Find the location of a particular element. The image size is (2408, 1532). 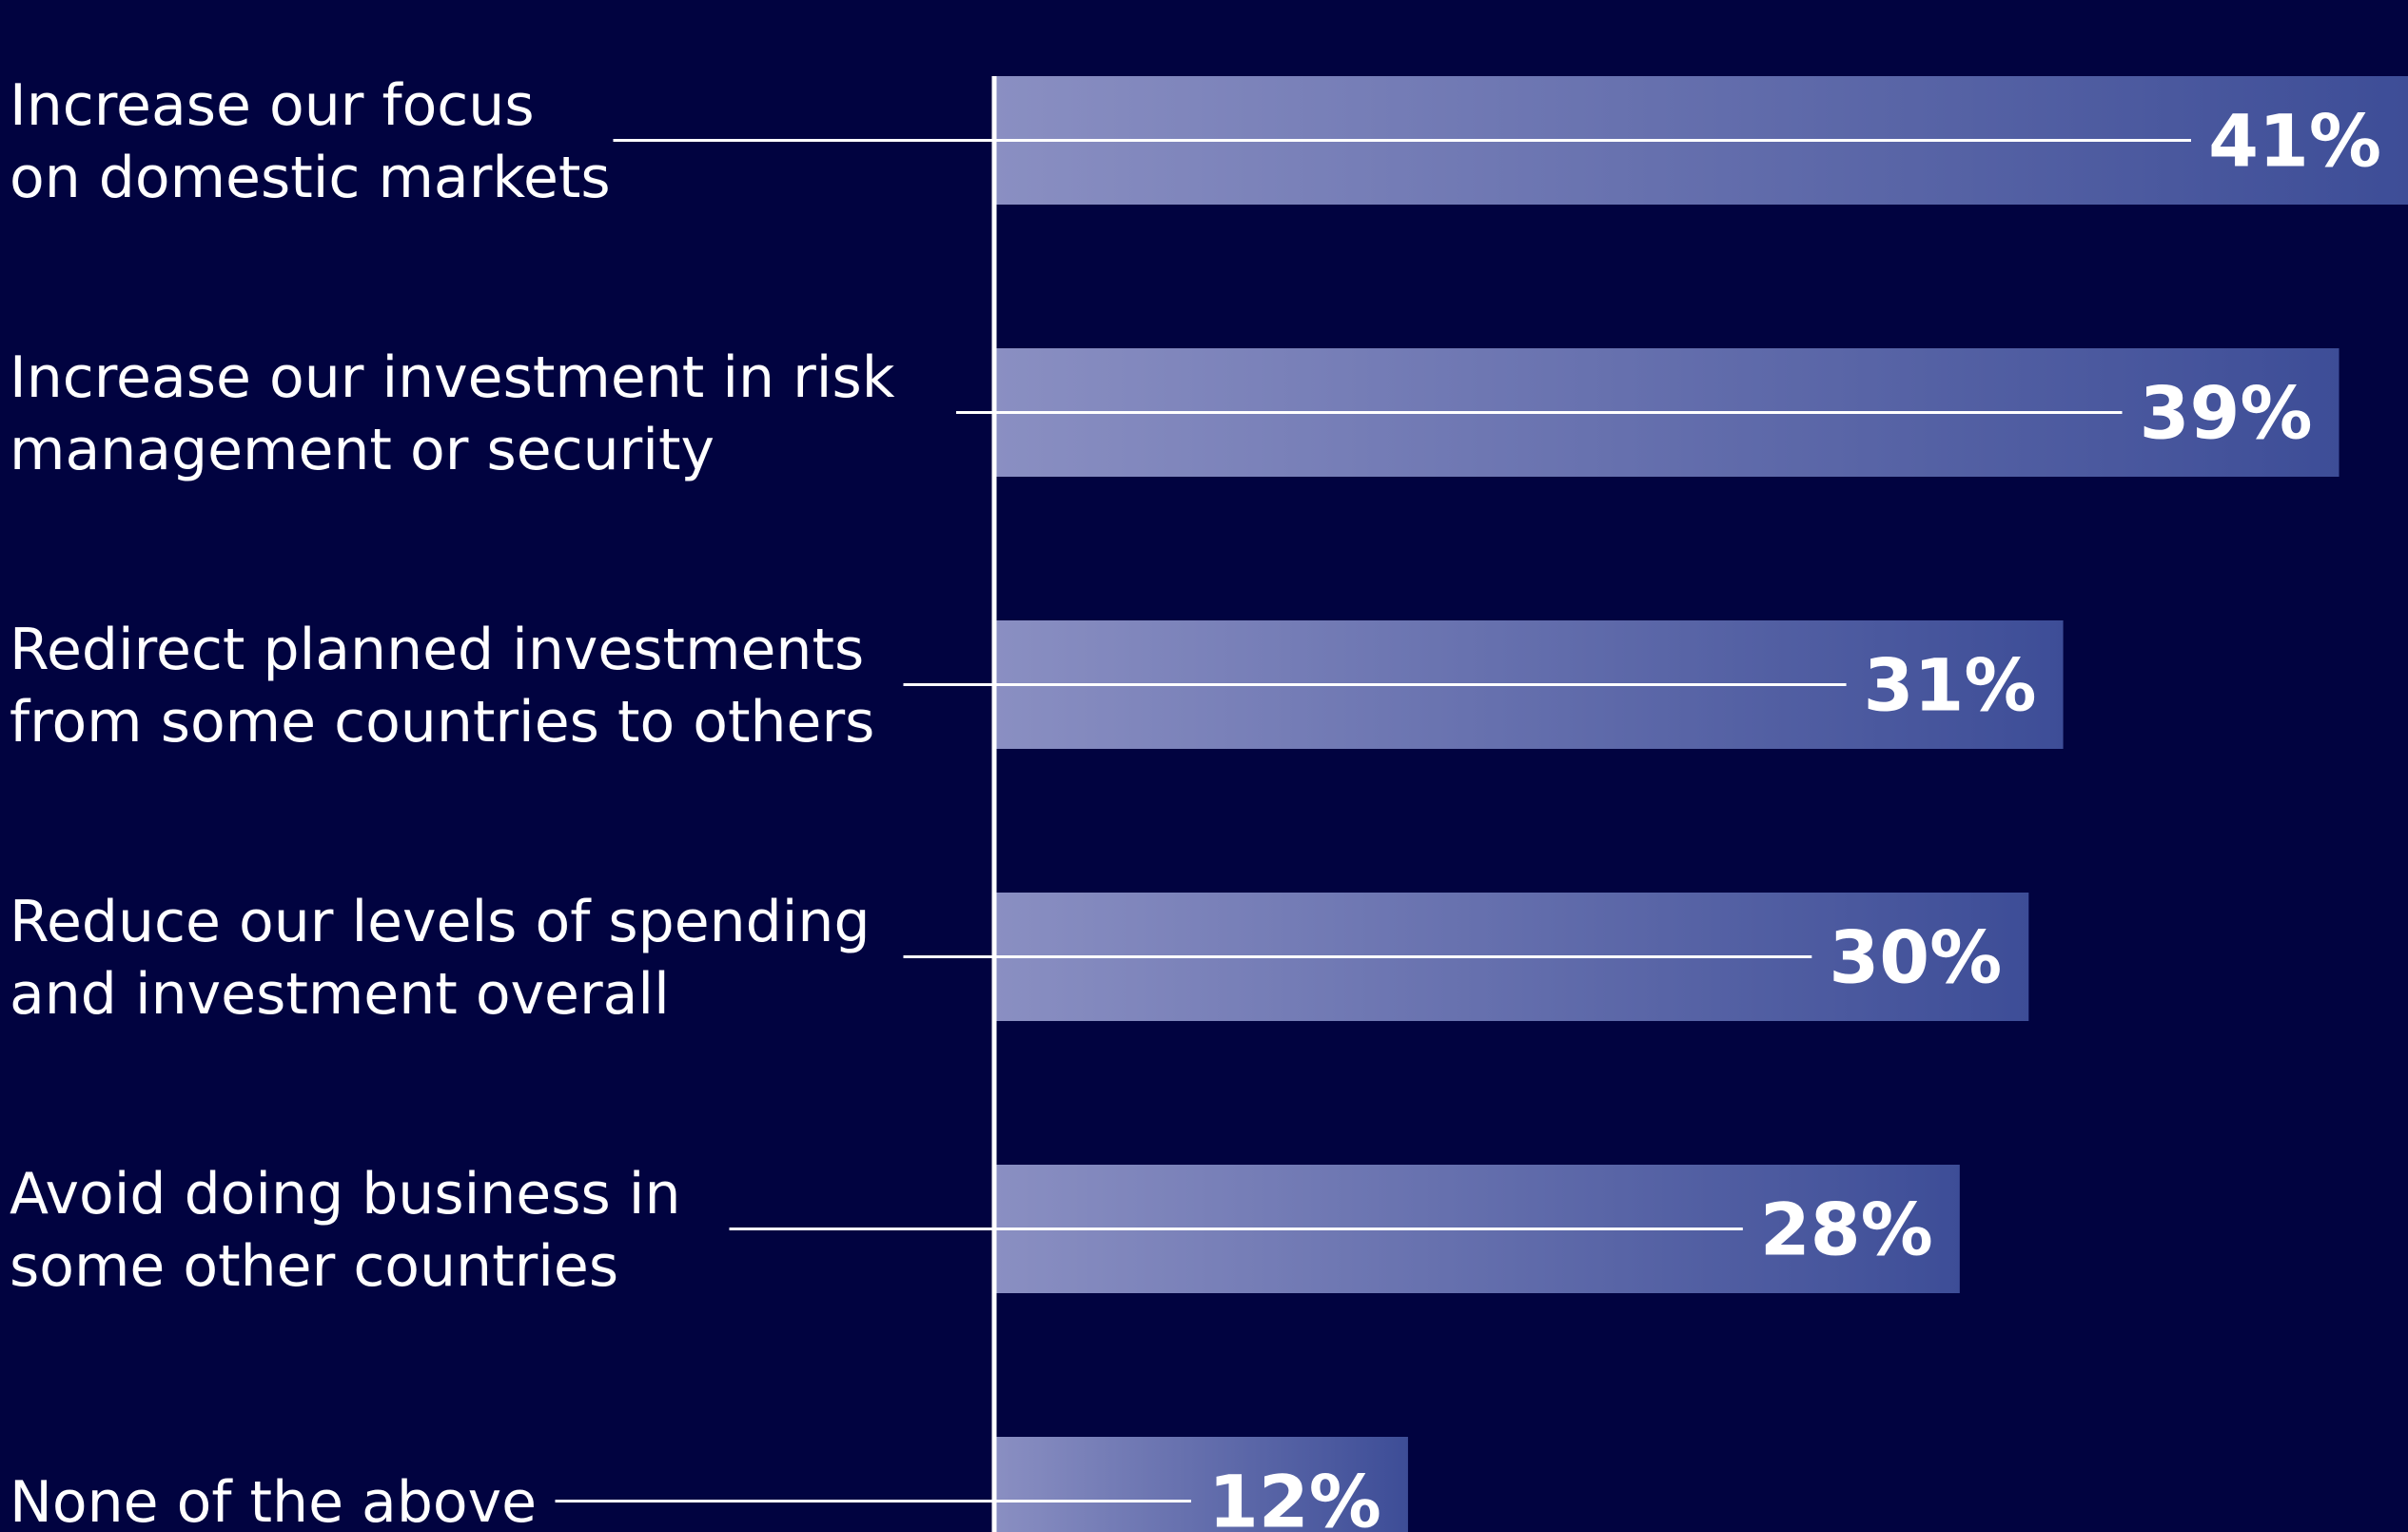

category-label: and investment overall is located at coordinates (340, 994).